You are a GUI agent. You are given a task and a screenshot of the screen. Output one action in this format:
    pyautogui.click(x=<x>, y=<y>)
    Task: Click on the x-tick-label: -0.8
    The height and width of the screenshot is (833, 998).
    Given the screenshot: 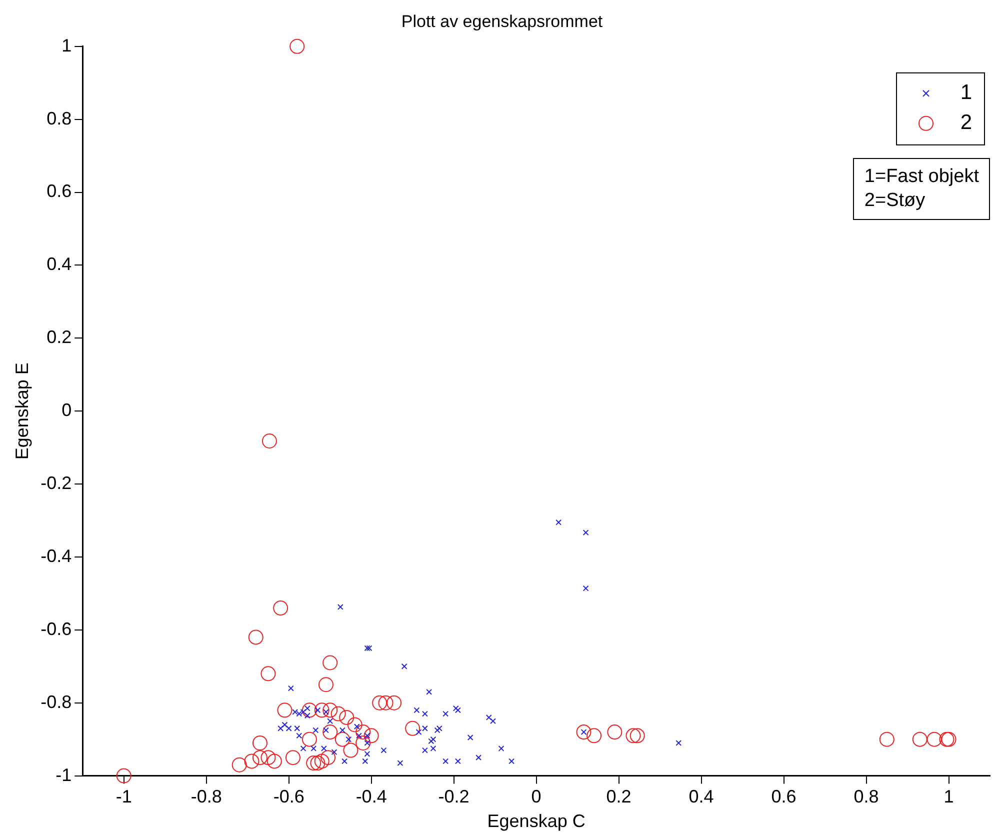 What is the action you would take?
    pyautogui.click(x=206, y=796)
    